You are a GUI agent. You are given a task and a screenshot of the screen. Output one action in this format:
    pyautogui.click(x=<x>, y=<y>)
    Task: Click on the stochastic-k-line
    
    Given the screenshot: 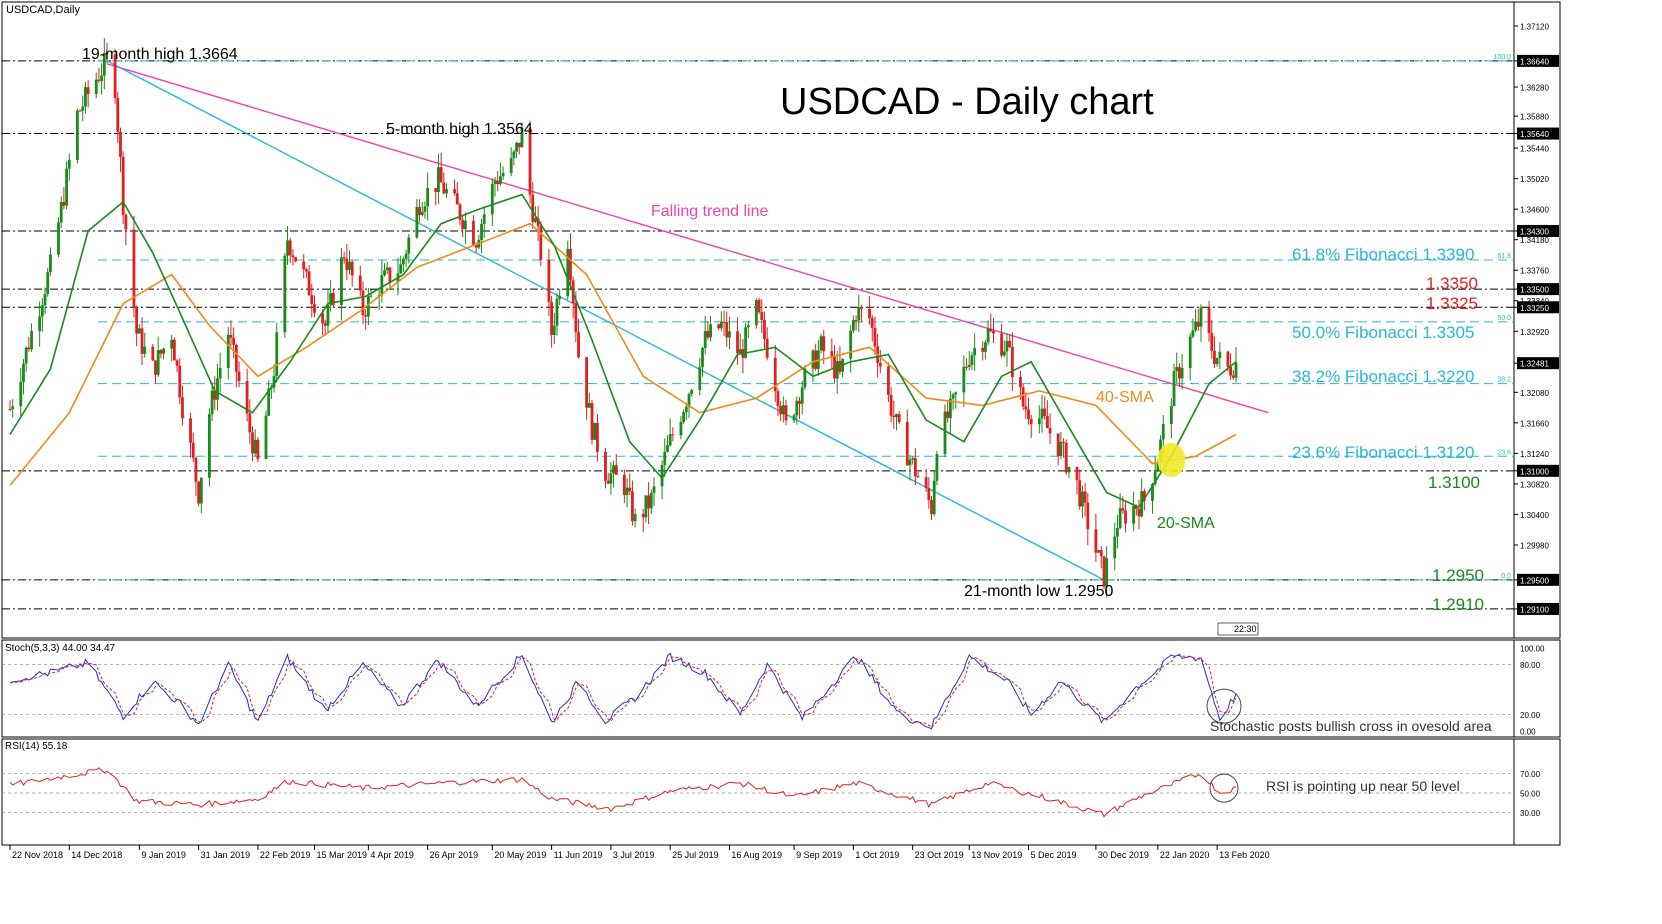 What is the action you would take?
    pyautogui.click(x=623, y=691)
    